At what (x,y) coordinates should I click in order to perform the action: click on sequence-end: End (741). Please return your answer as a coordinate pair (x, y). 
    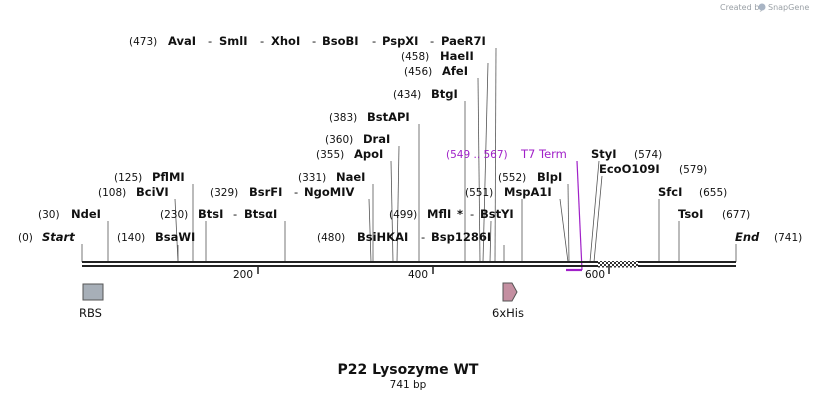
    Looking at the image, I should click on (768, 237).